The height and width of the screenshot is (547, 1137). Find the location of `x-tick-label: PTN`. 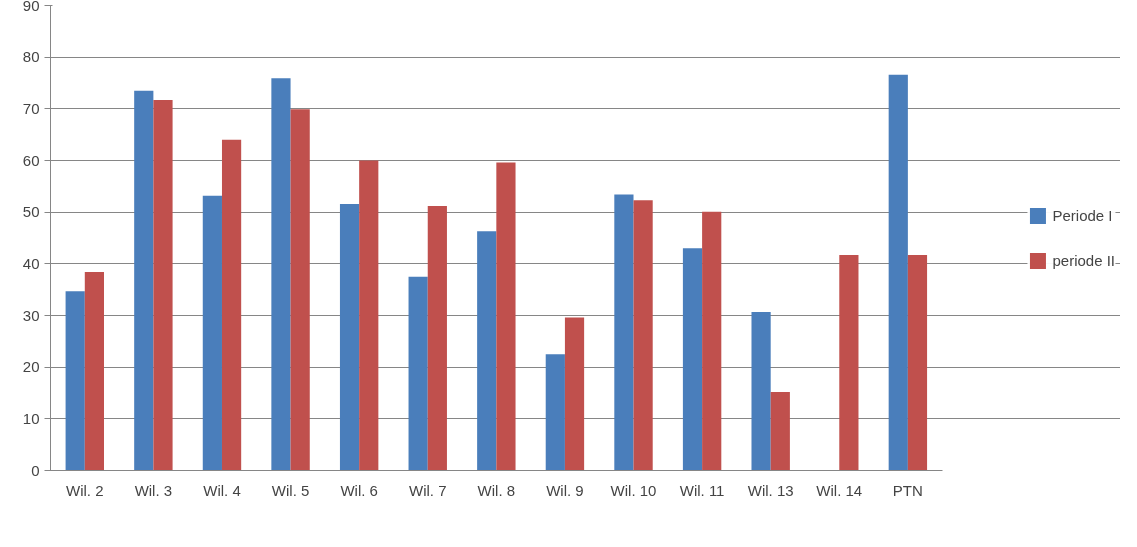

x-tick-label: PTN is located at coordinates (907, 490).